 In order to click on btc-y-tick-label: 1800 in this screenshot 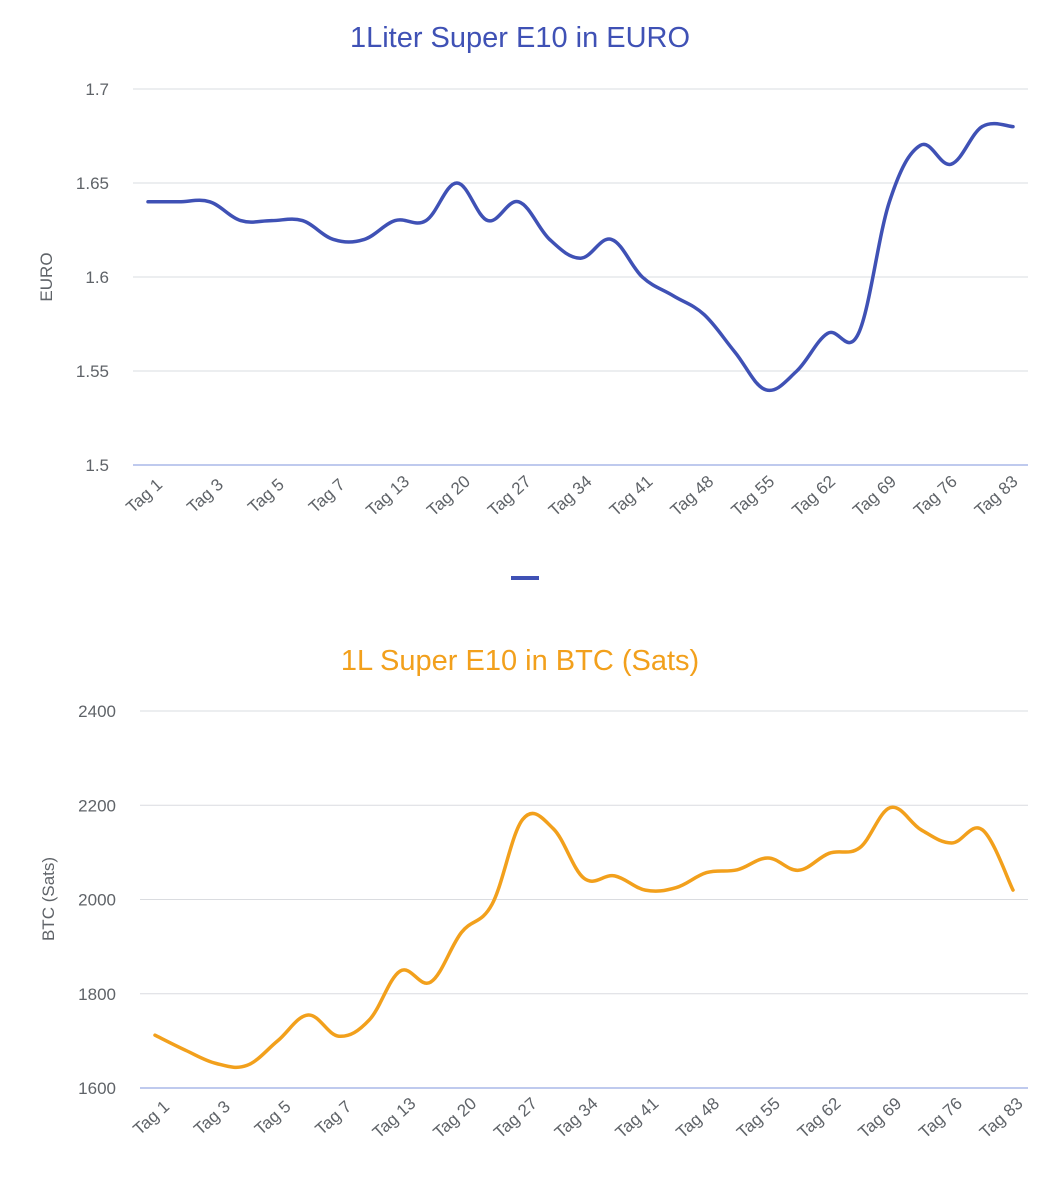, I will do `click(97, 994)`.